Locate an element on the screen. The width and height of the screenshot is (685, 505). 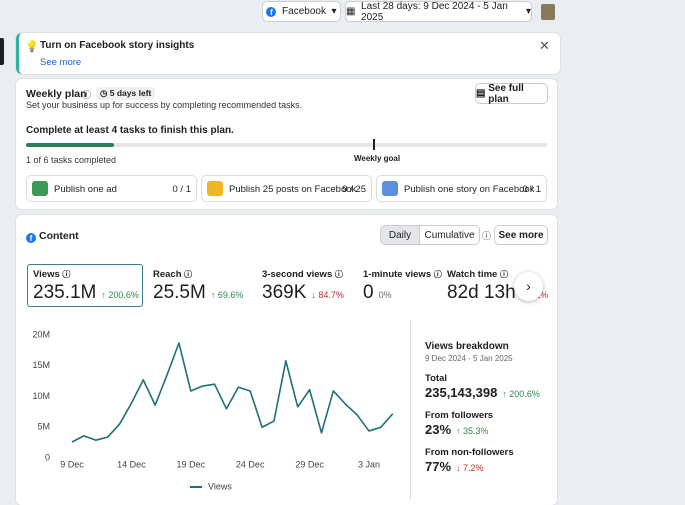
selected-metric is located at coordinates (85, 285).